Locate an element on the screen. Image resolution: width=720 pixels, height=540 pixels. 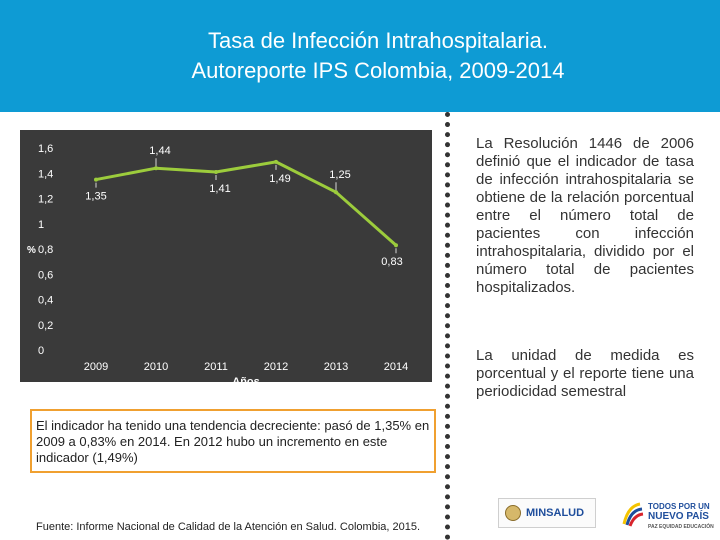
data-label: 0,83 is located at coordinates (391, 262).